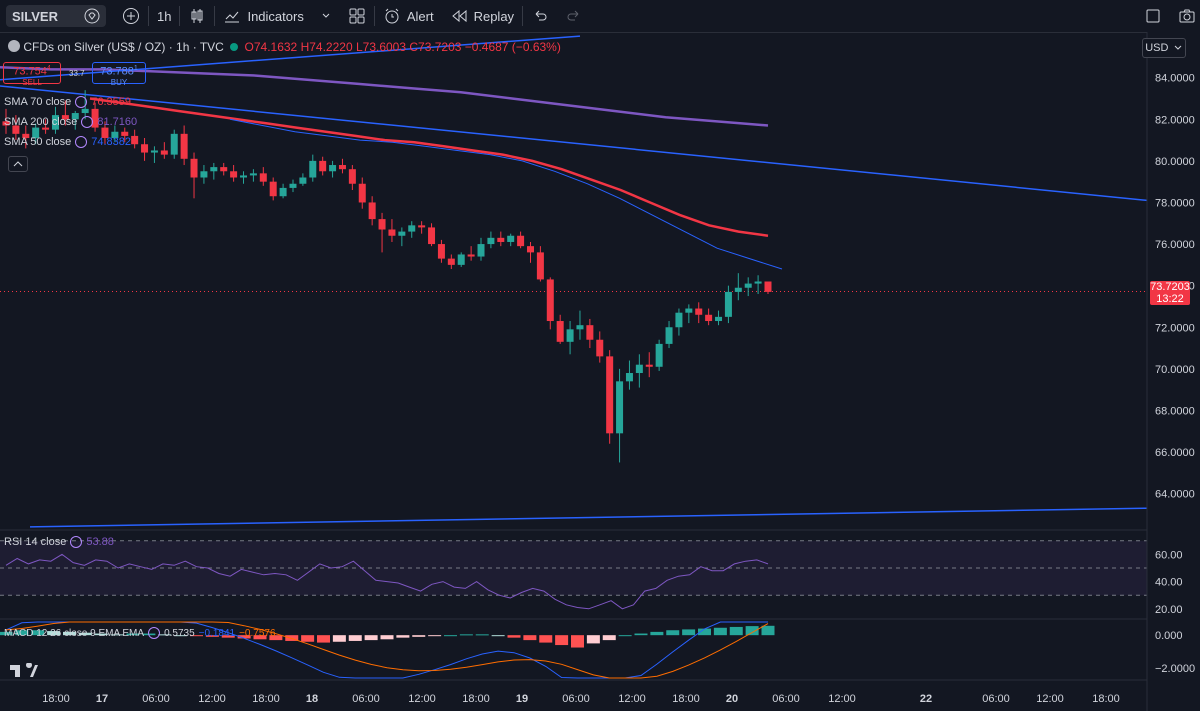 The height and width of the screenshot is (711, 1200). What do you see at coordinates (59, 542) in the screenshot?
I see `indicator-rsi: RSI 14 close 53.88` at bounding box center [59, 542].